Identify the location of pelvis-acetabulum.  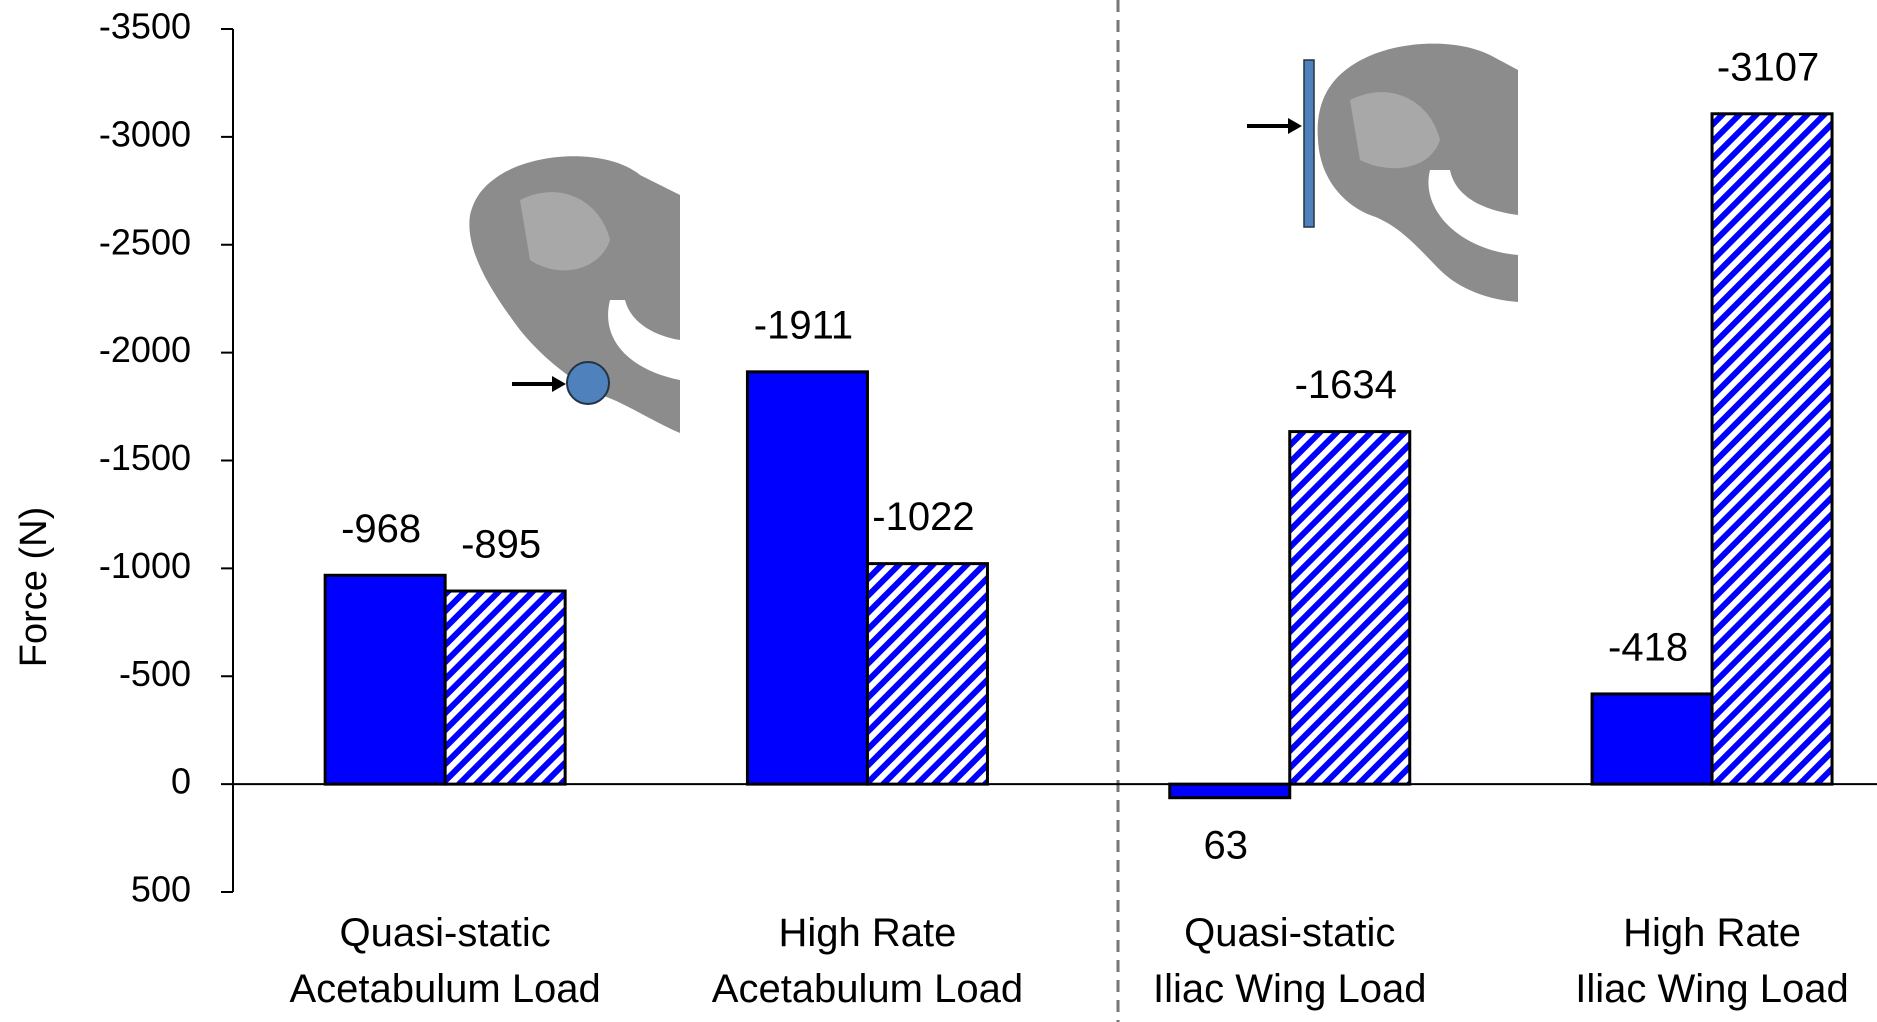
(574, 294).